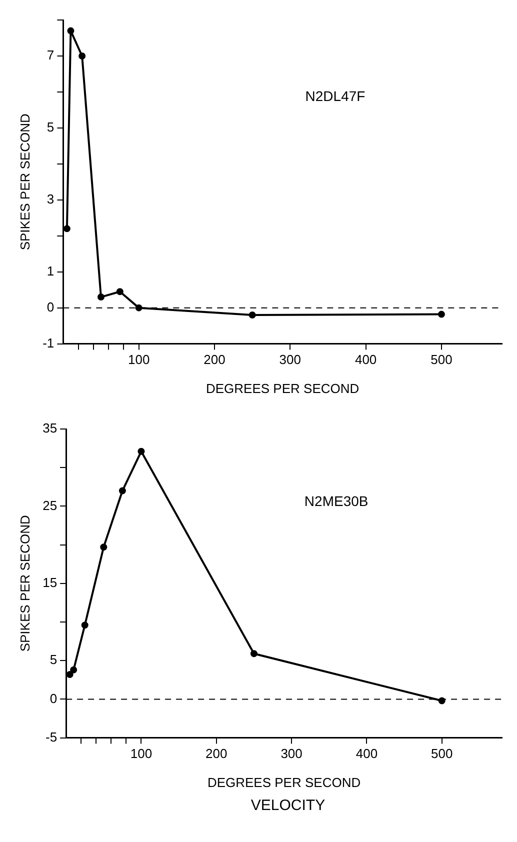 This screenshot has height=842, width=517. What do you see at coordinates (50, 428) in the screenshot?
I see `y-tick-label: 35` at bounding box center [50, 428].